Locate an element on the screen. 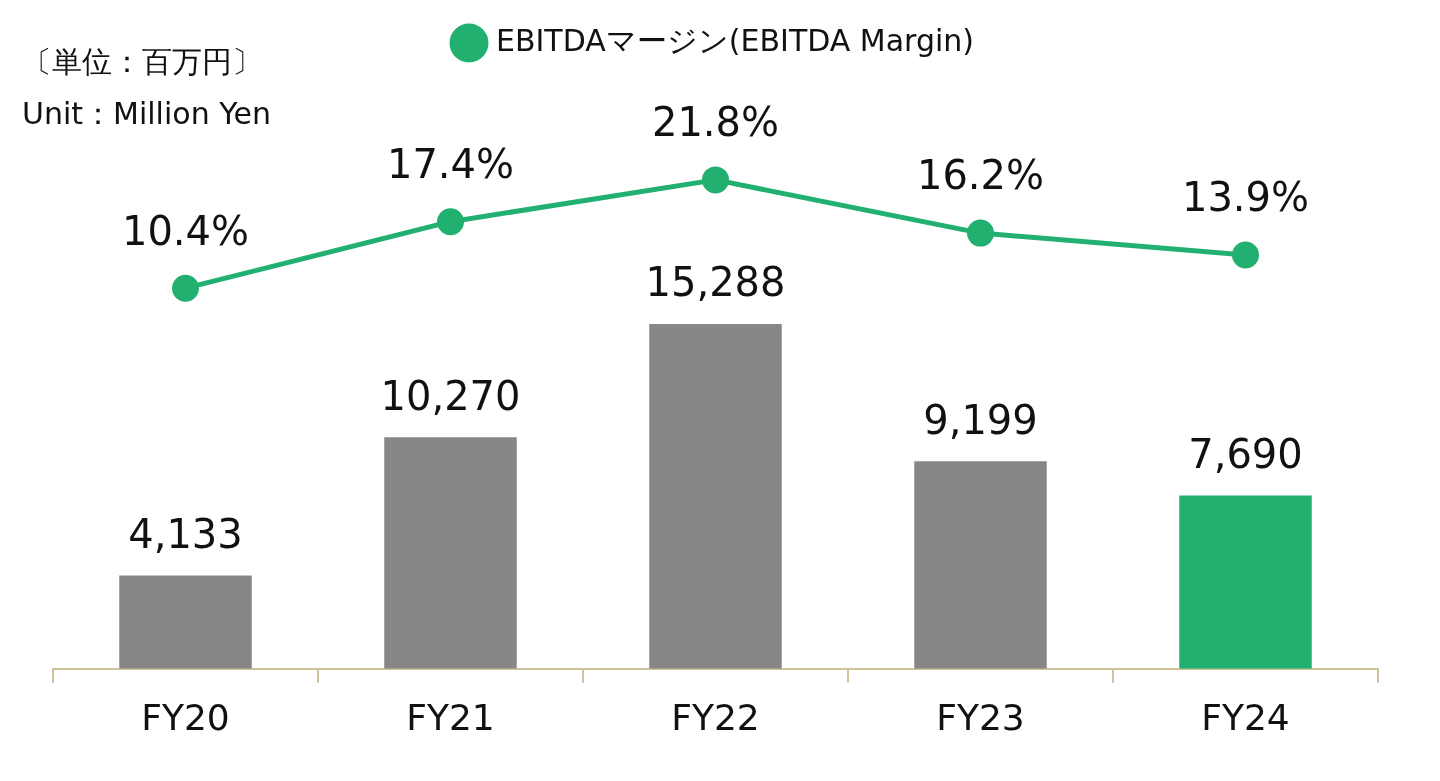 The width and height of the screenshot is (1440, 781). x-tick-label: FY24 is located at coordinates (1245, 717).